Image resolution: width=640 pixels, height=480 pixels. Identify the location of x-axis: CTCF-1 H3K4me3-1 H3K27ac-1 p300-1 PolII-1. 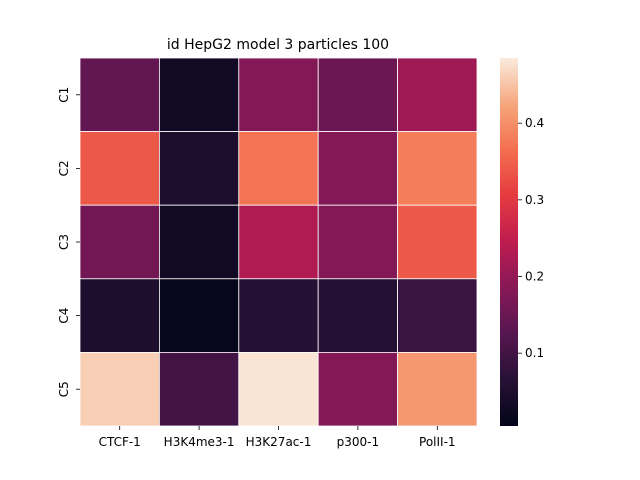
(277, 437).